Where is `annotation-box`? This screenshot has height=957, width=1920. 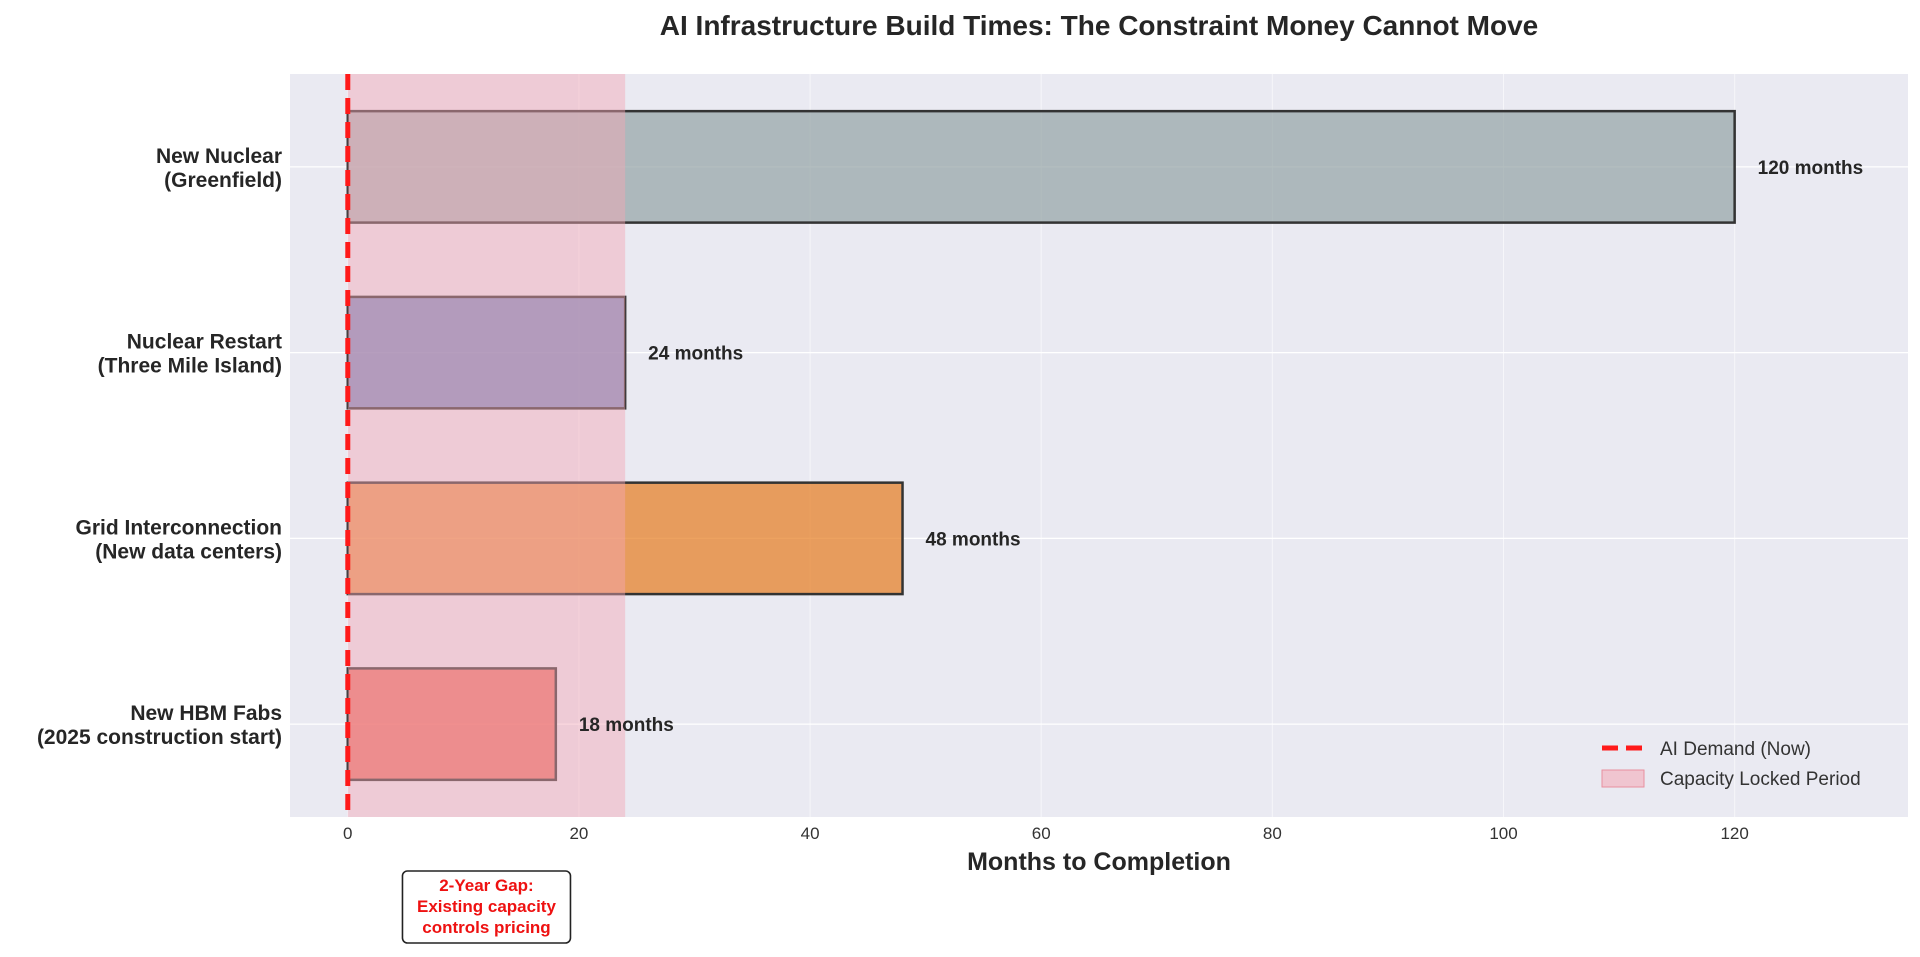
annotation-box is located at coordinates (486, 907).